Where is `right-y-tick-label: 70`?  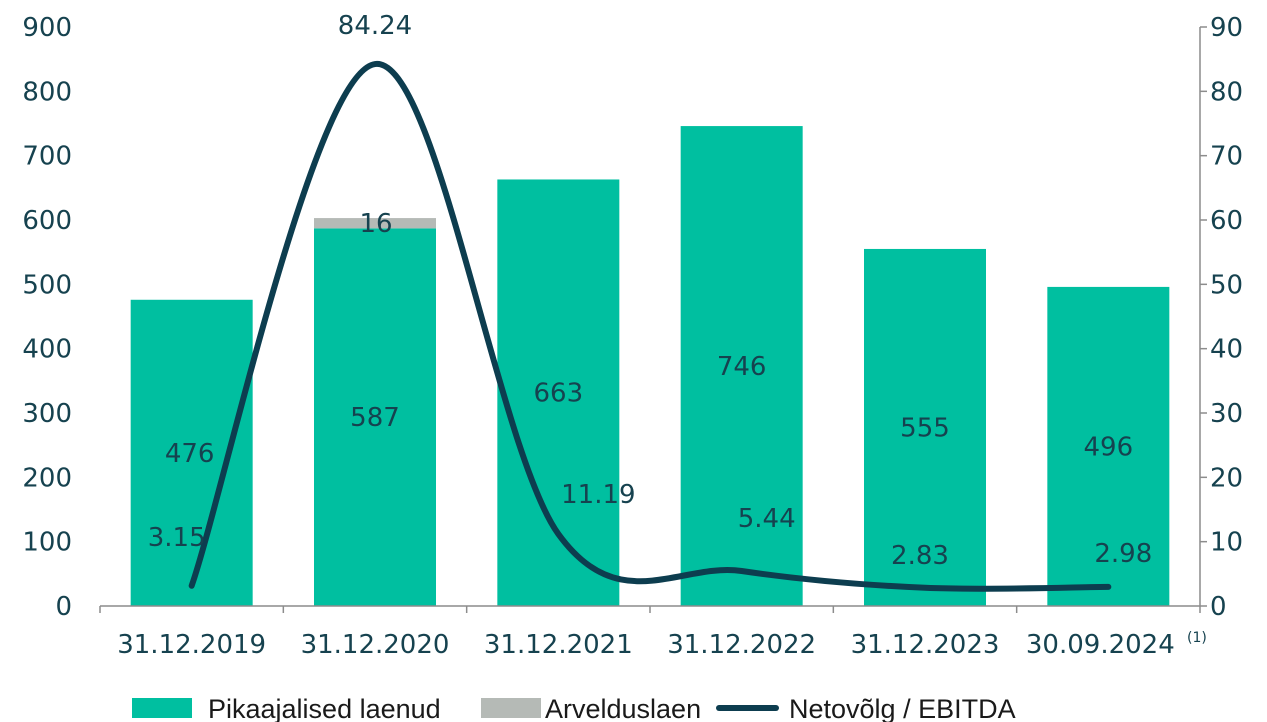
right-y-tick-label: 70 is located at coordinates (1226, 157).